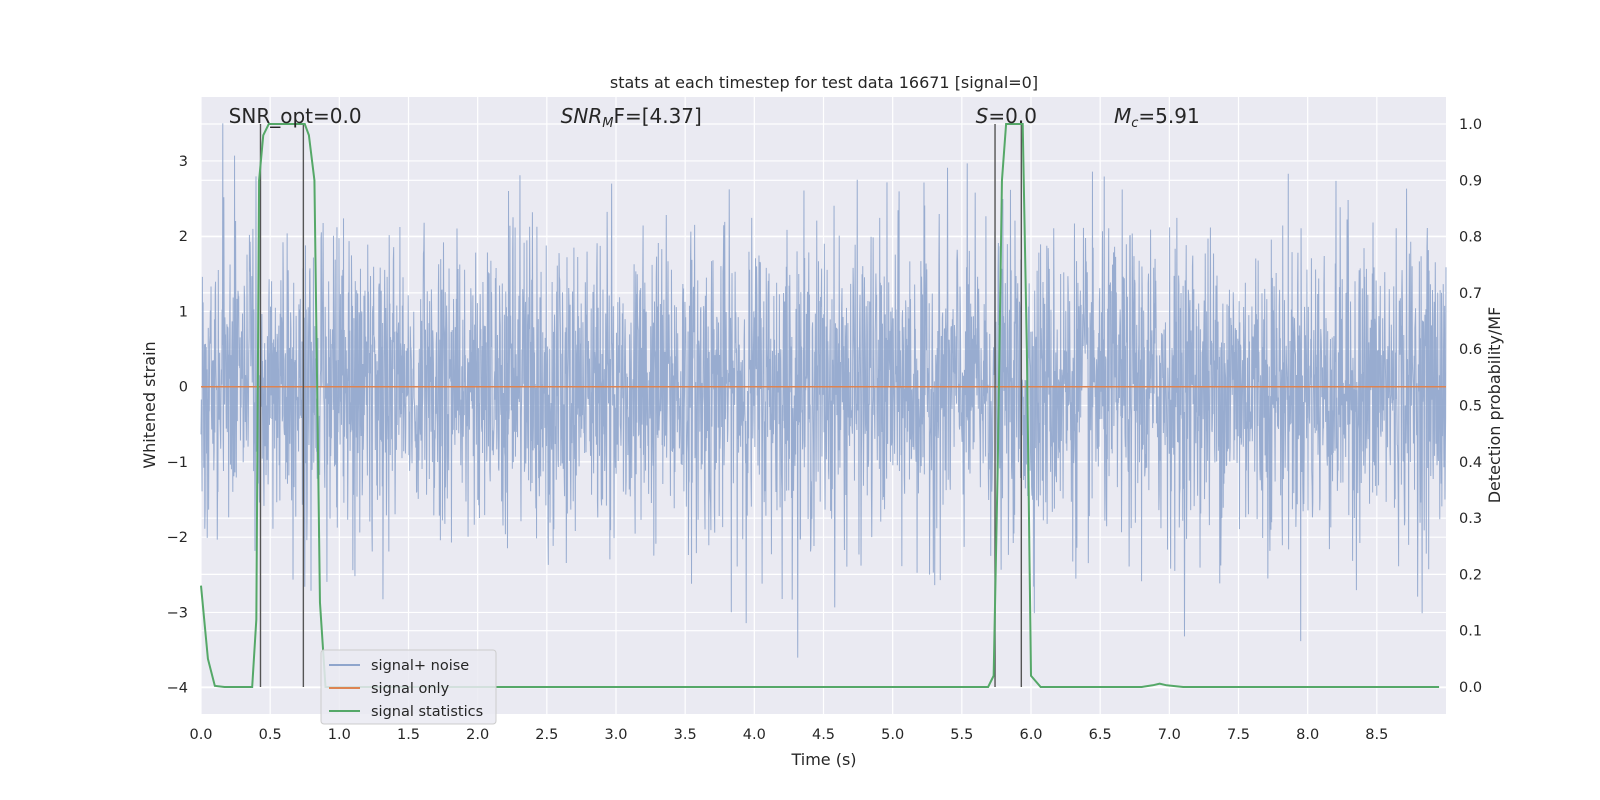  I want to click on right-y-tick-label: 1.0, so click(1470, 125).